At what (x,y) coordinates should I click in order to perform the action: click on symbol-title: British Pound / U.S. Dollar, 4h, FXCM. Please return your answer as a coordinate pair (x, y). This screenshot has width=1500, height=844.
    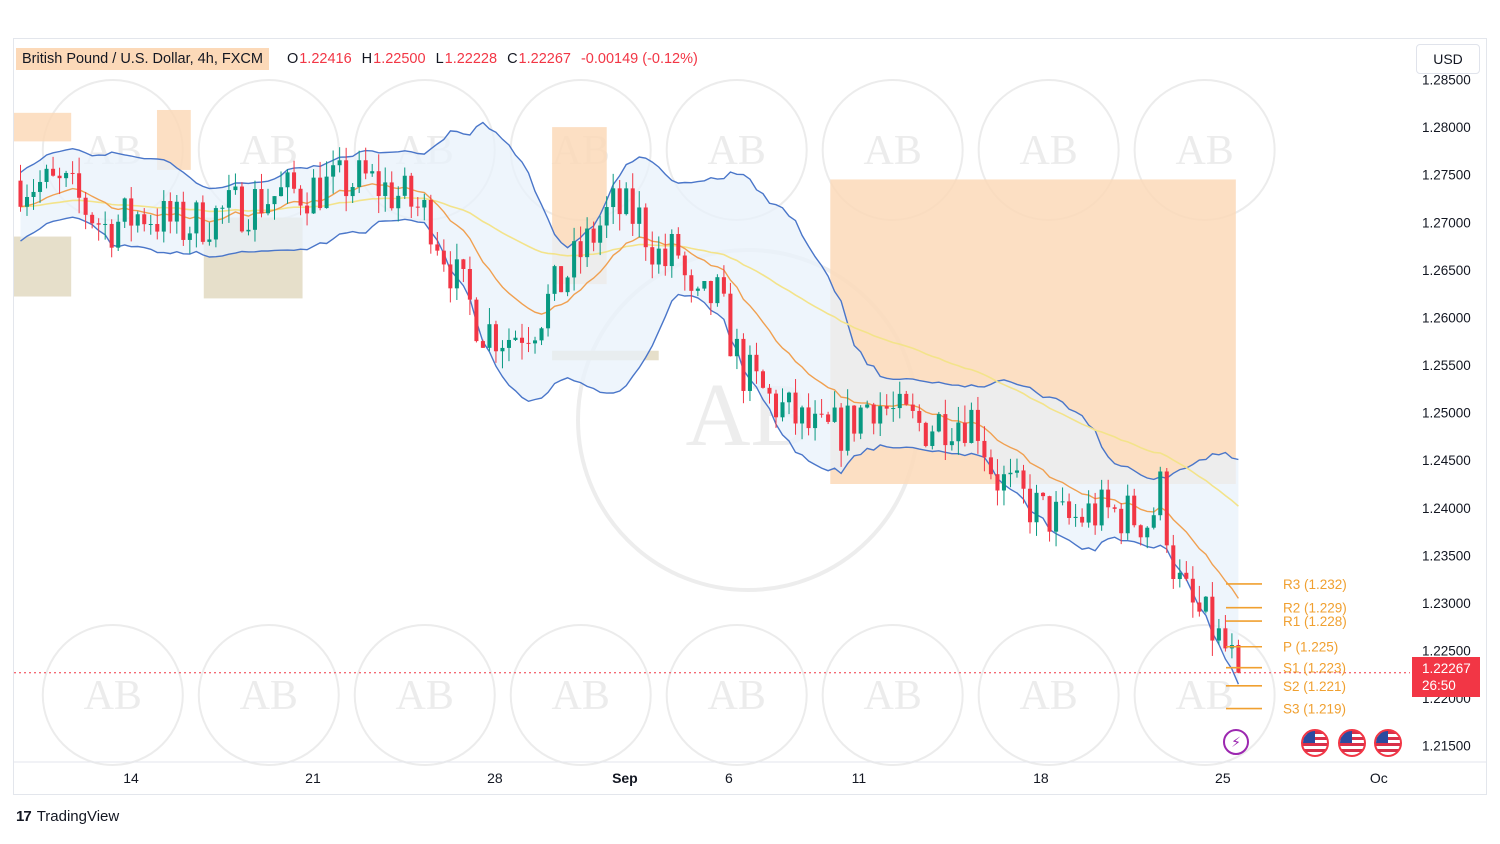
    Looking at the image, I should click on (142, 59).